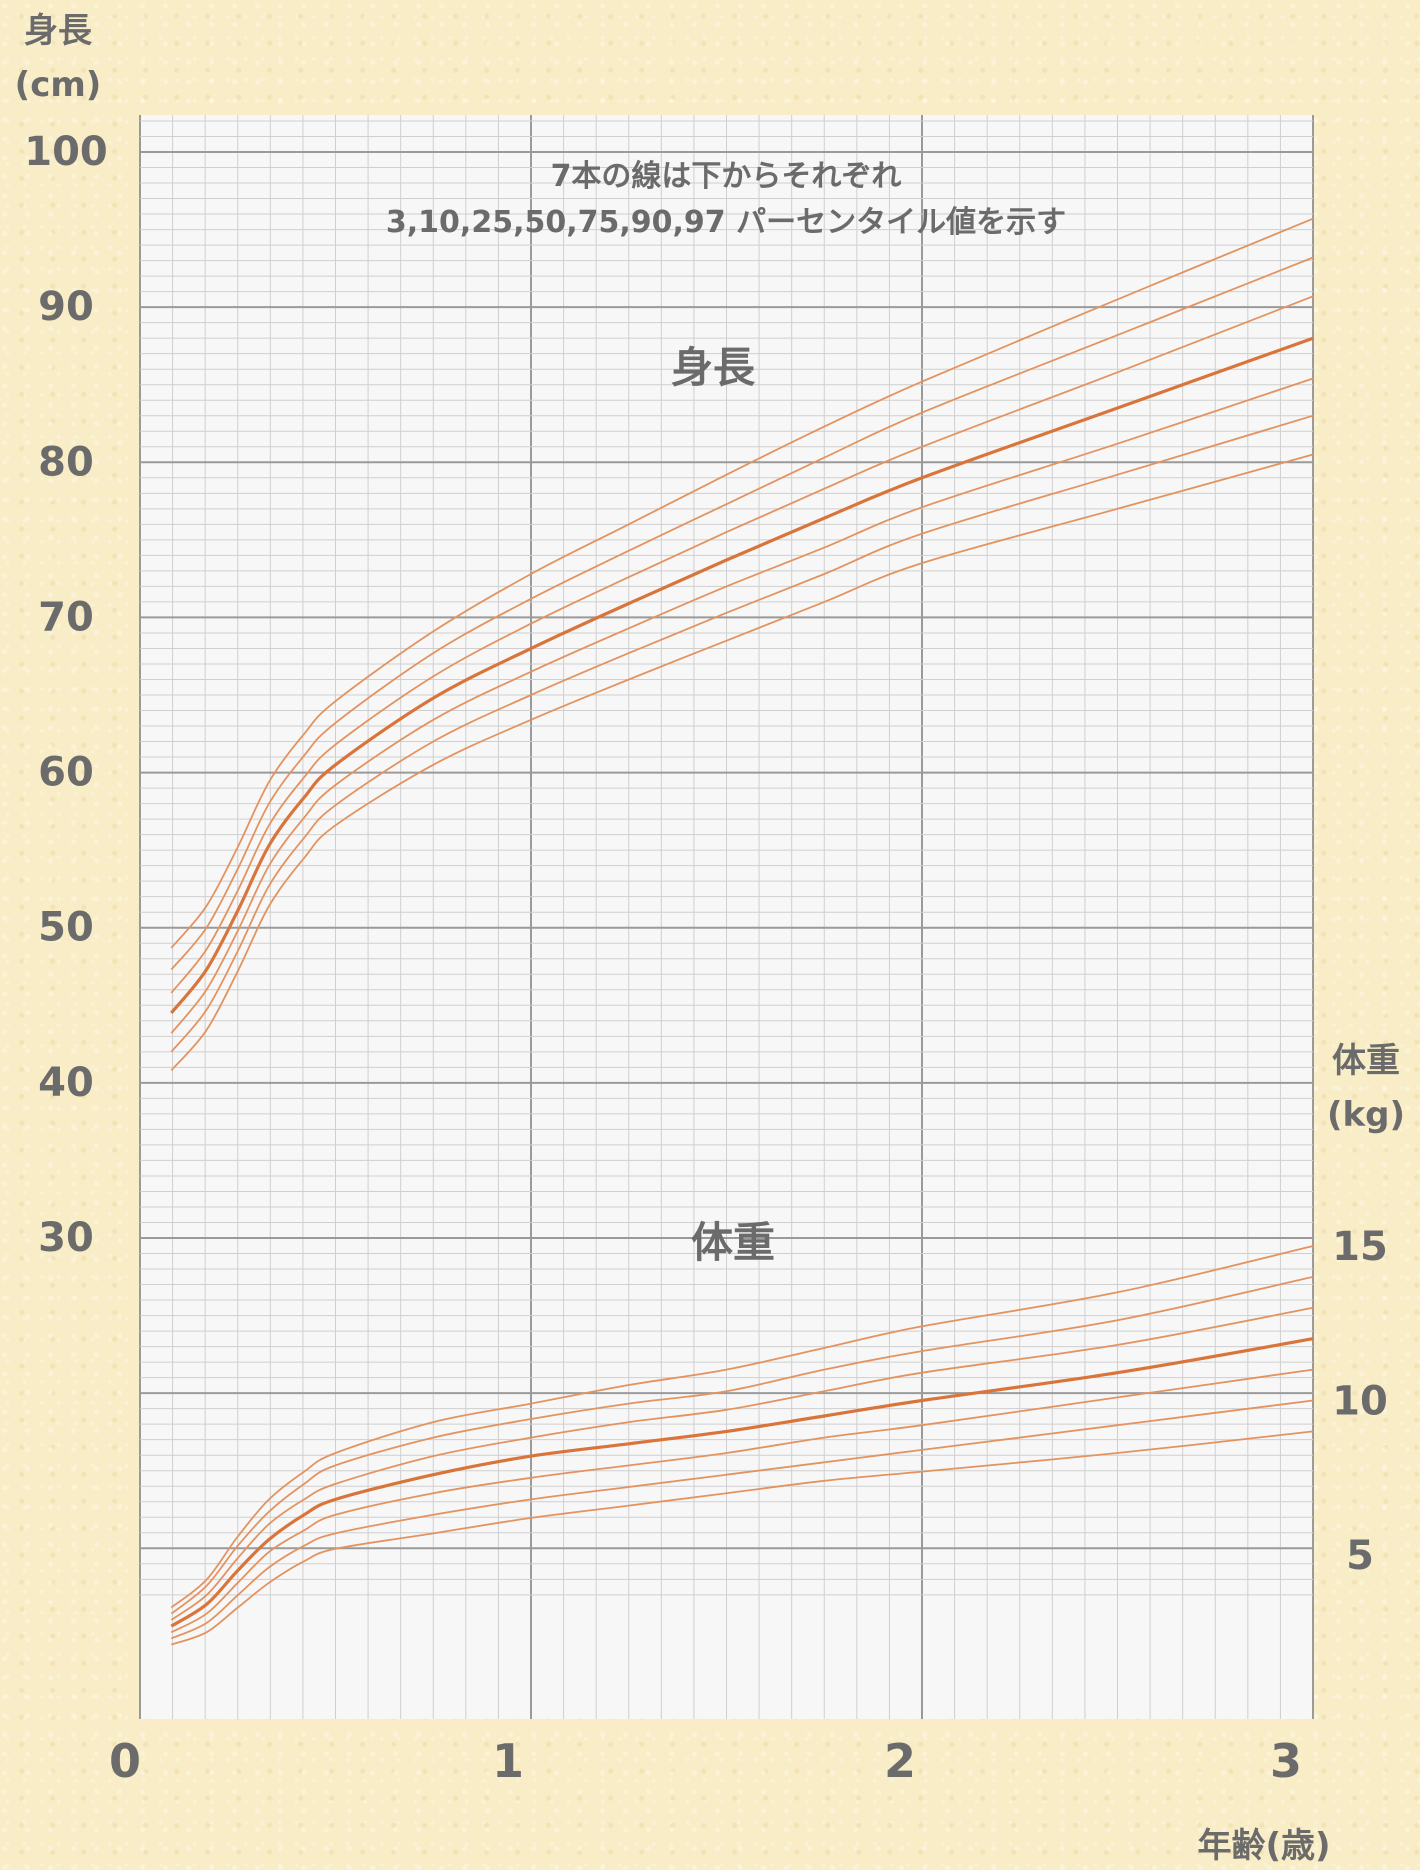 This screenshot has height=1870, width=1420. What do you see at coordinates (66, 1238) in the screenshot?
I see `height-tick-label: 30` at bounding box center [66, 1238].